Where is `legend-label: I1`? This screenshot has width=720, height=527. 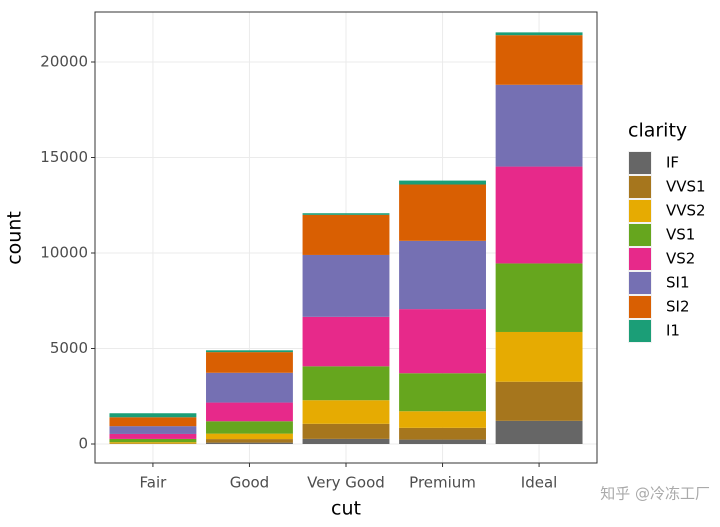 legend-label: I1 is located at coordinates (673, 331).